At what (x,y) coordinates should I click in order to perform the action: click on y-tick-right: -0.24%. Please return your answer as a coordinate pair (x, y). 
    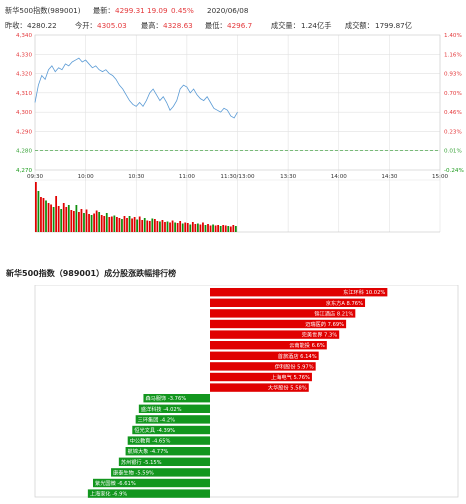
    Looking at the image, I should click on (454, 171).